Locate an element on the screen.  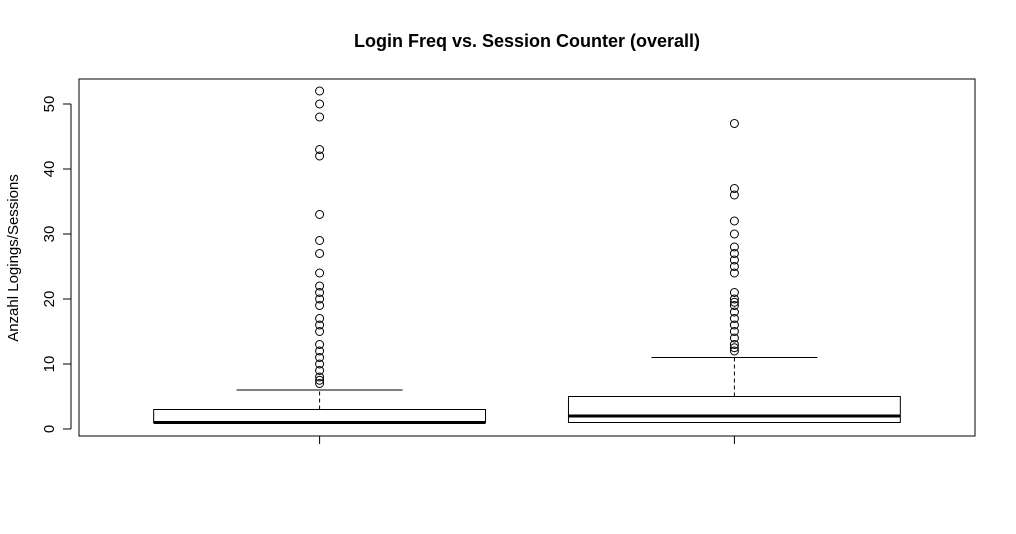
y-tick-label: 10 is located at coordinates (49, 364).